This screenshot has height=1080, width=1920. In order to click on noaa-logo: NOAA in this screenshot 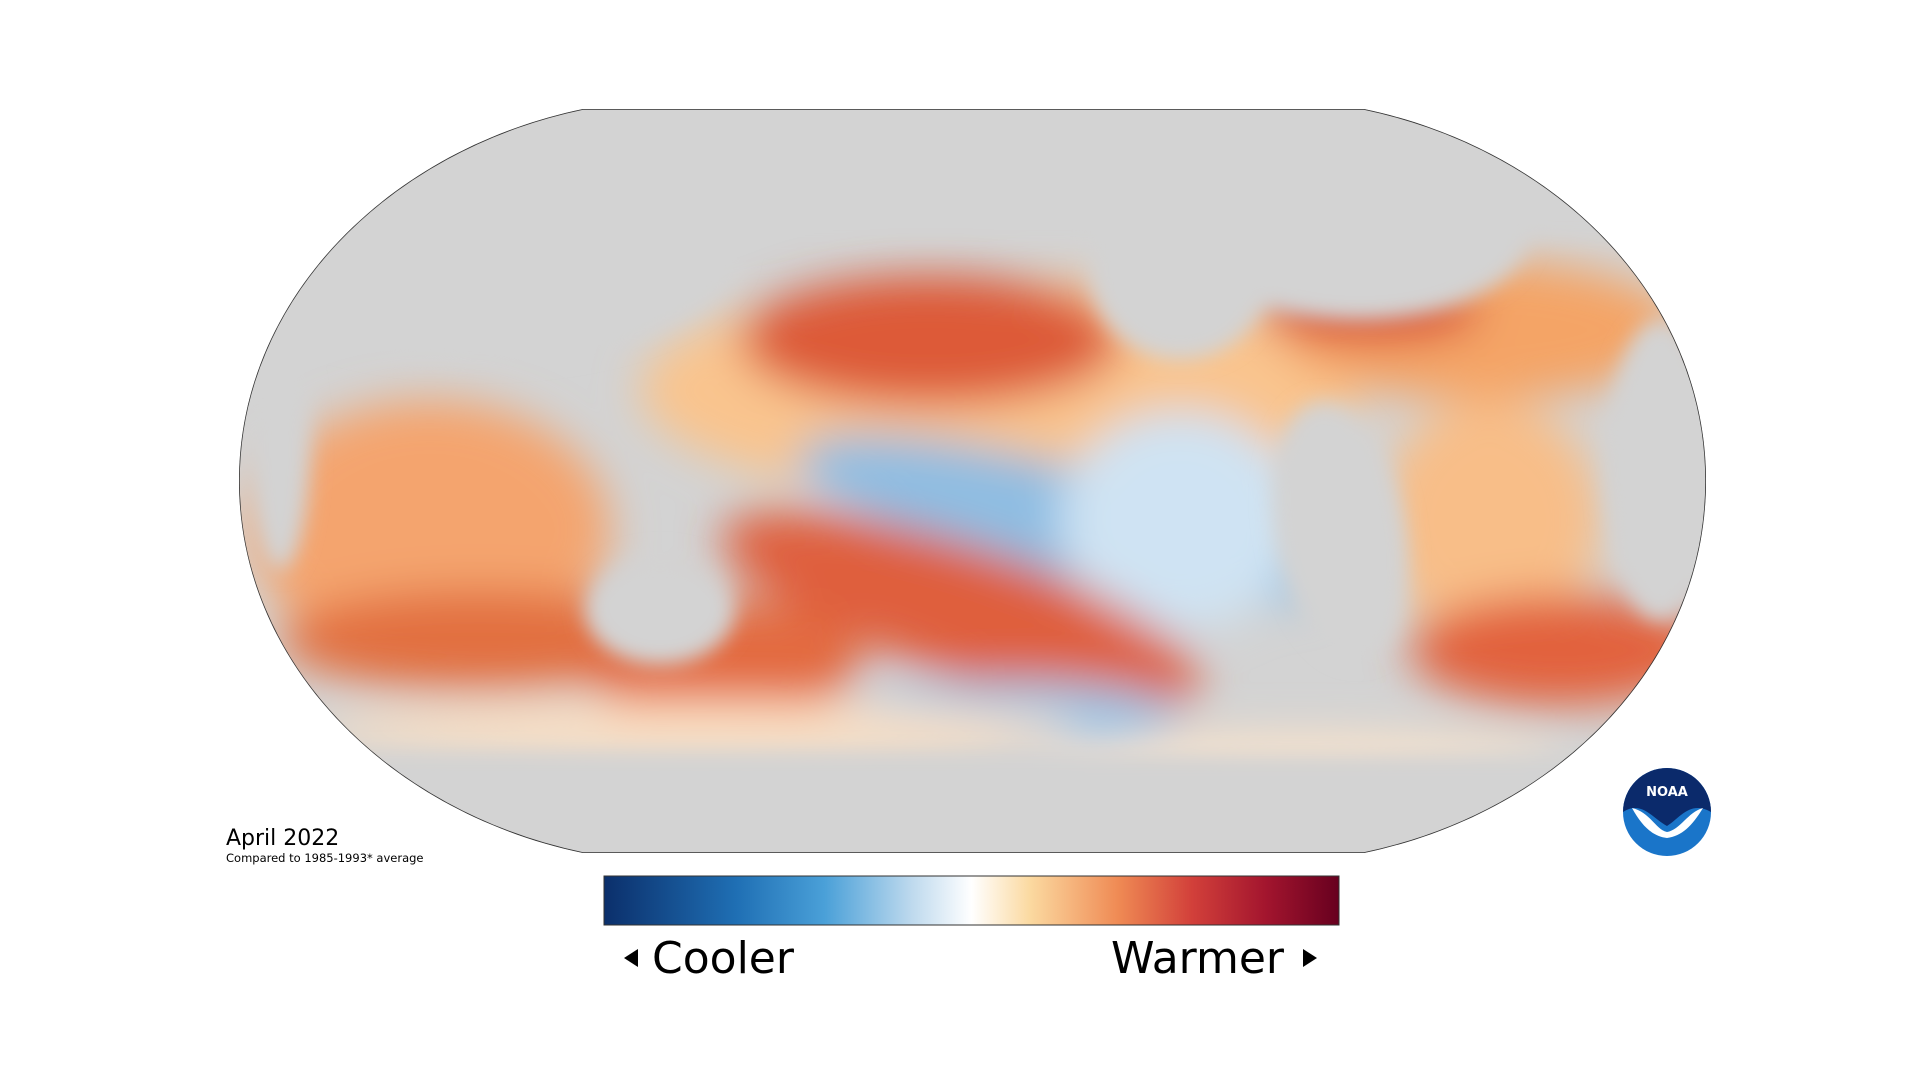, I will do `click(1667, 812)`.